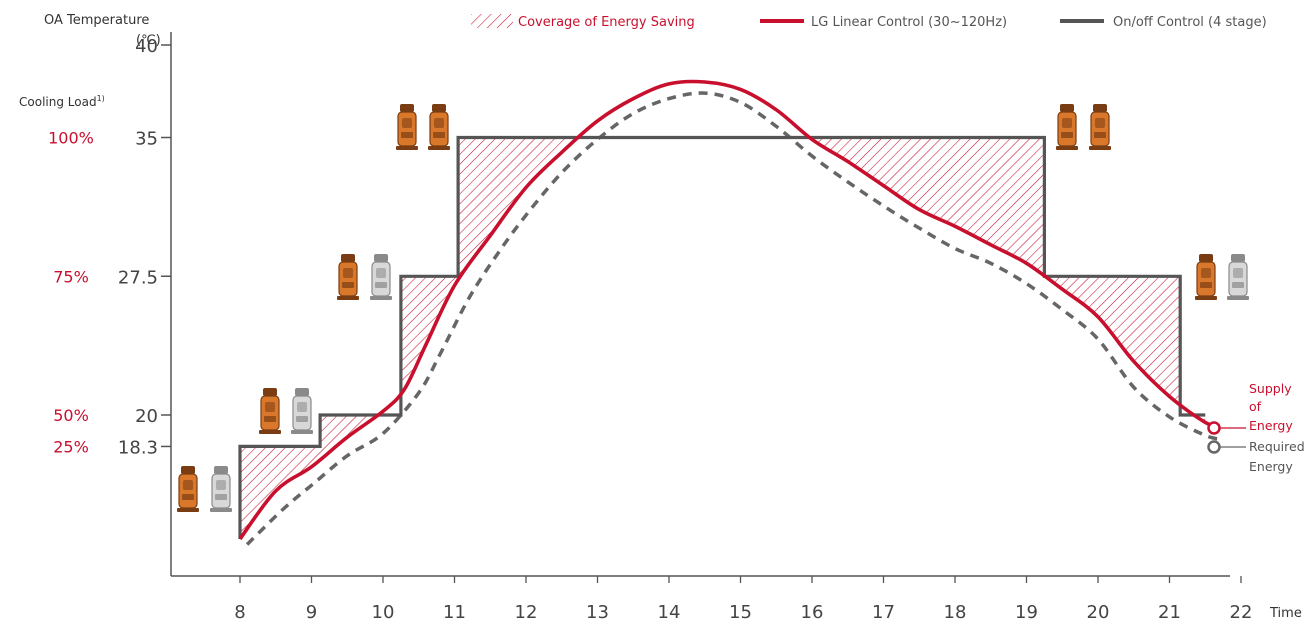 This screenshot has width=1310, height=623. Describe the element at coordinates (597, 612) in the screenshot. I see `x-tick-label: 13` at that location.